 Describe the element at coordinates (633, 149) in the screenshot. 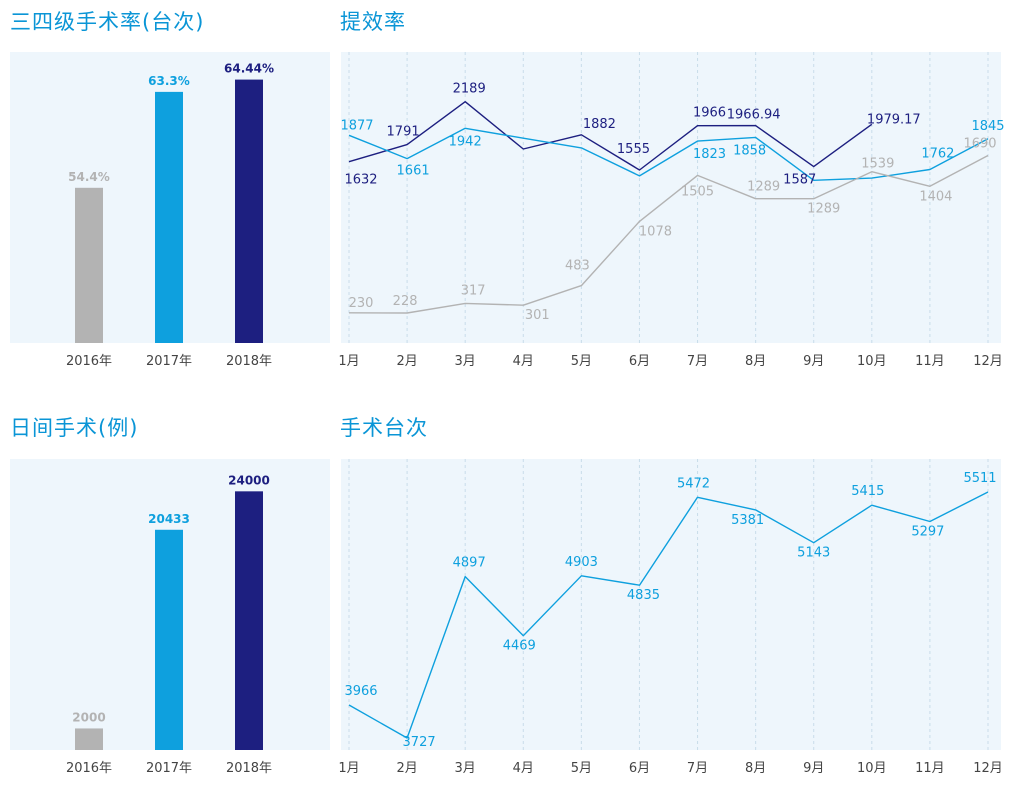

I see `efficiency-data-label: 1555` at that location.